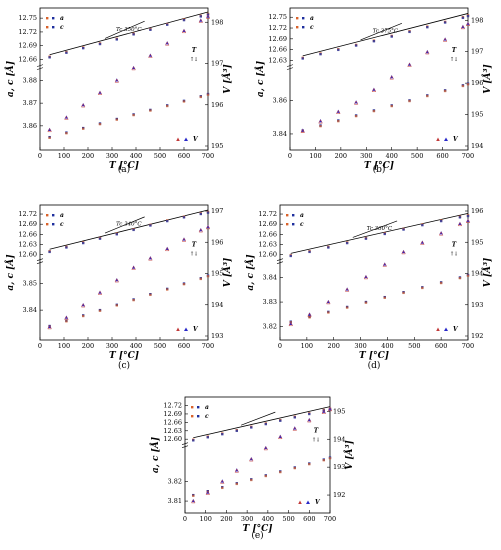 The image size is (501, 550). Describe the element at coordinates (160, 346) in the screenshot. I see `x-tick-label: 500` at that location.